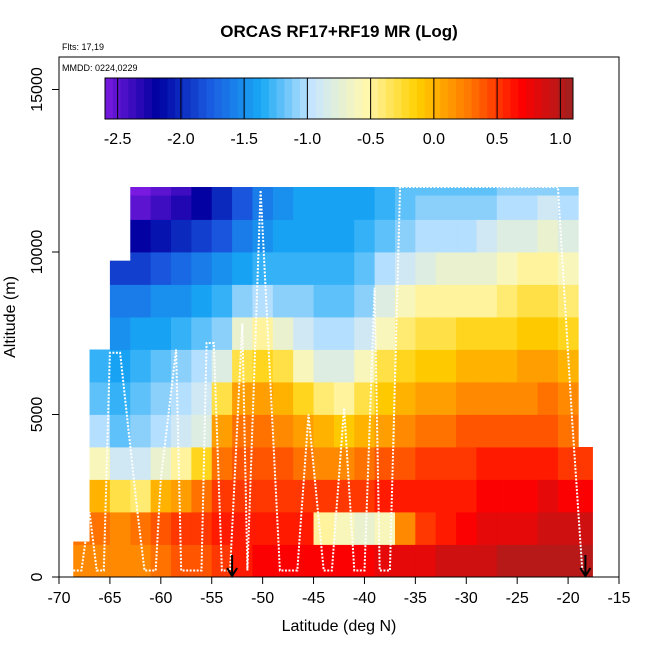 This screenshot has width=650, height=650. Describe the element at coordinates (560, 139) in the screenshot. I see `colorbar-tick-label: 1.0` at that location.